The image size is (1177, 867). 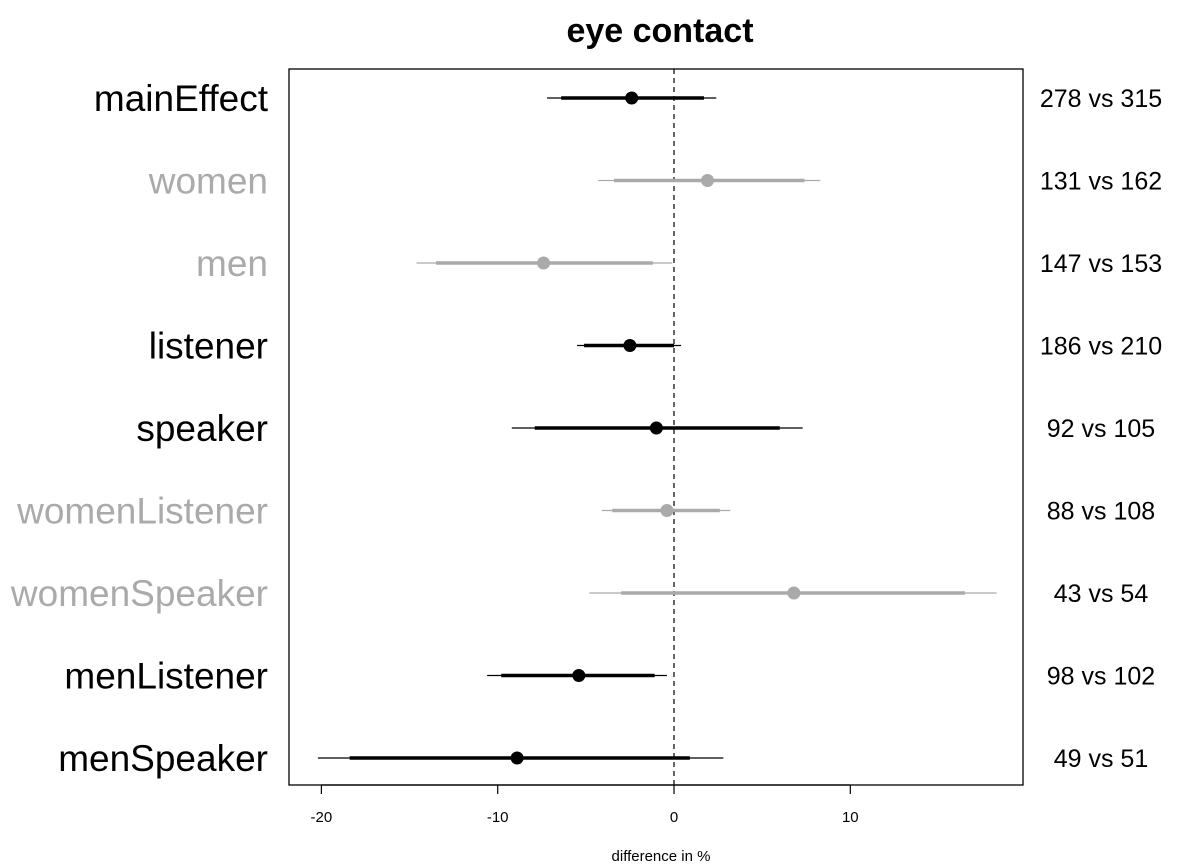 What do you see at coordinates (498, 817) in the screenshot?
I see `x-tick-label: -10` at bounding box center [498, 817].